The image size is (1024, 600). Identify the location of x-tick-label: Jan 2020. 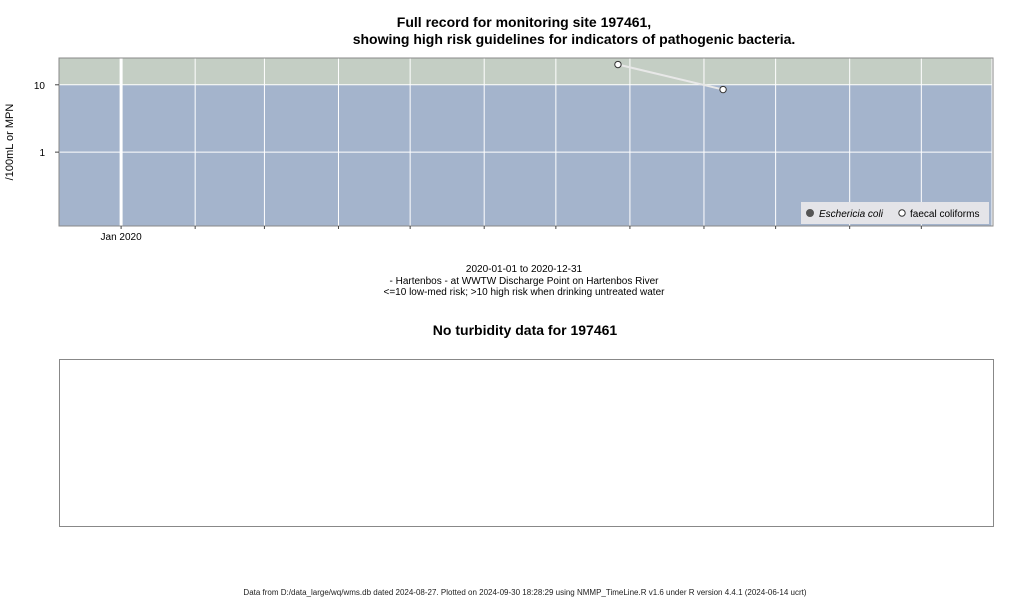
(122, 237).